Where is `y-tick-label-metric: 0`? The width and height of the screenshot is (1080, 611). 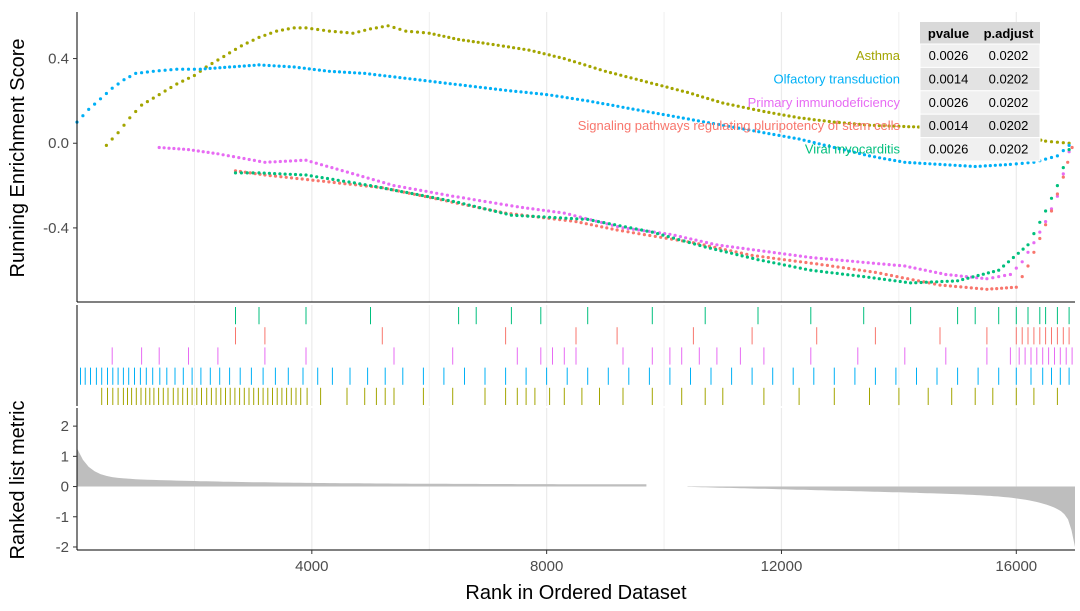 y-tick-label-metric: 0 is located at coordinates (65, 487).